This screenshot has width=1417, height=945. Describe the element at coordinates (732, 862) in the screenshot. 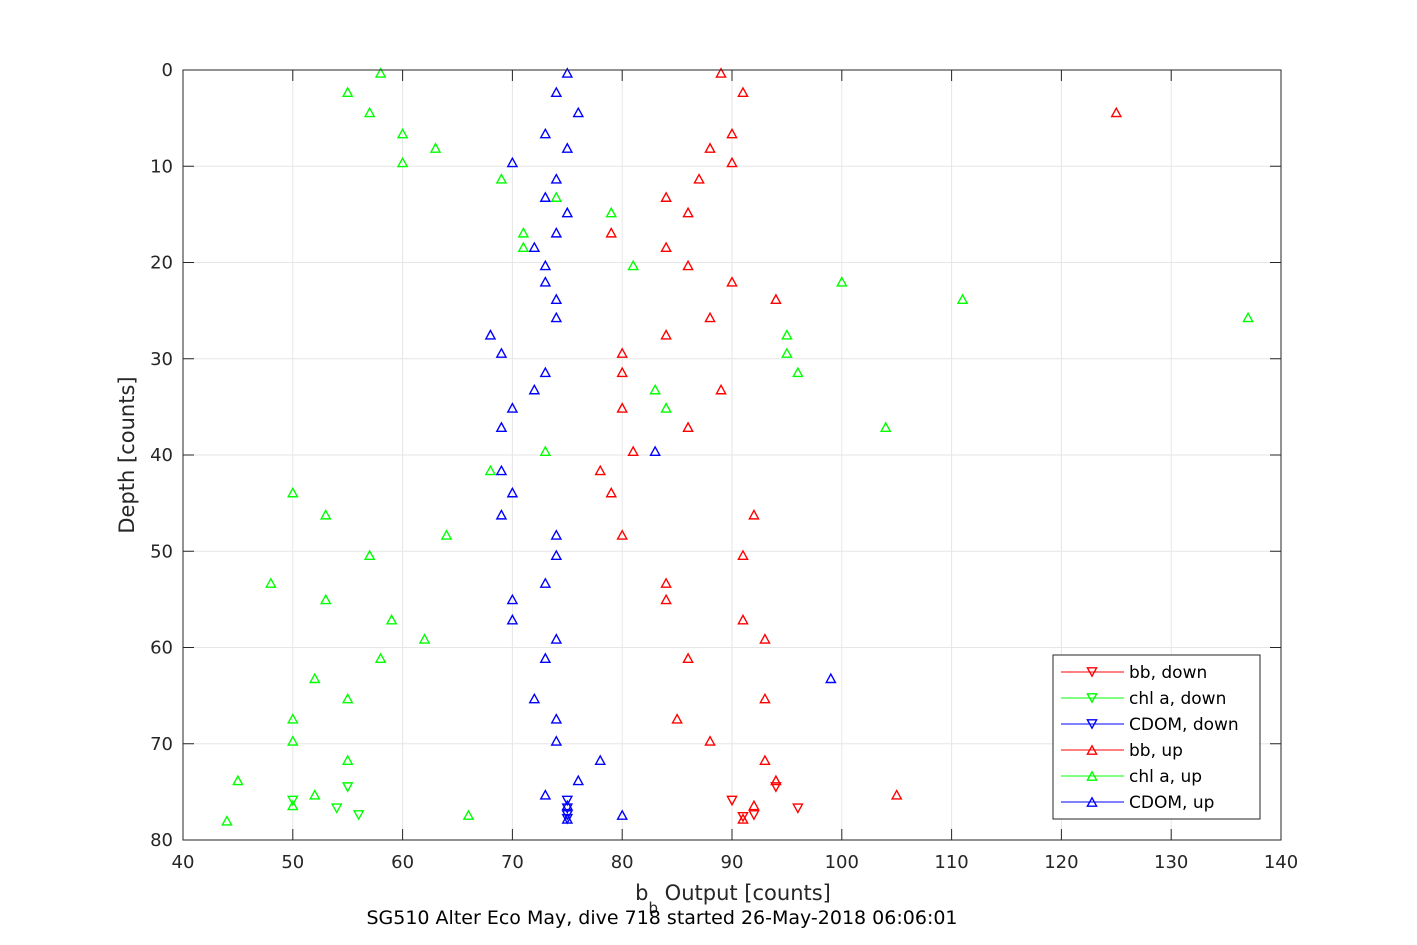

I see `x-tick-label: 90` at that location.